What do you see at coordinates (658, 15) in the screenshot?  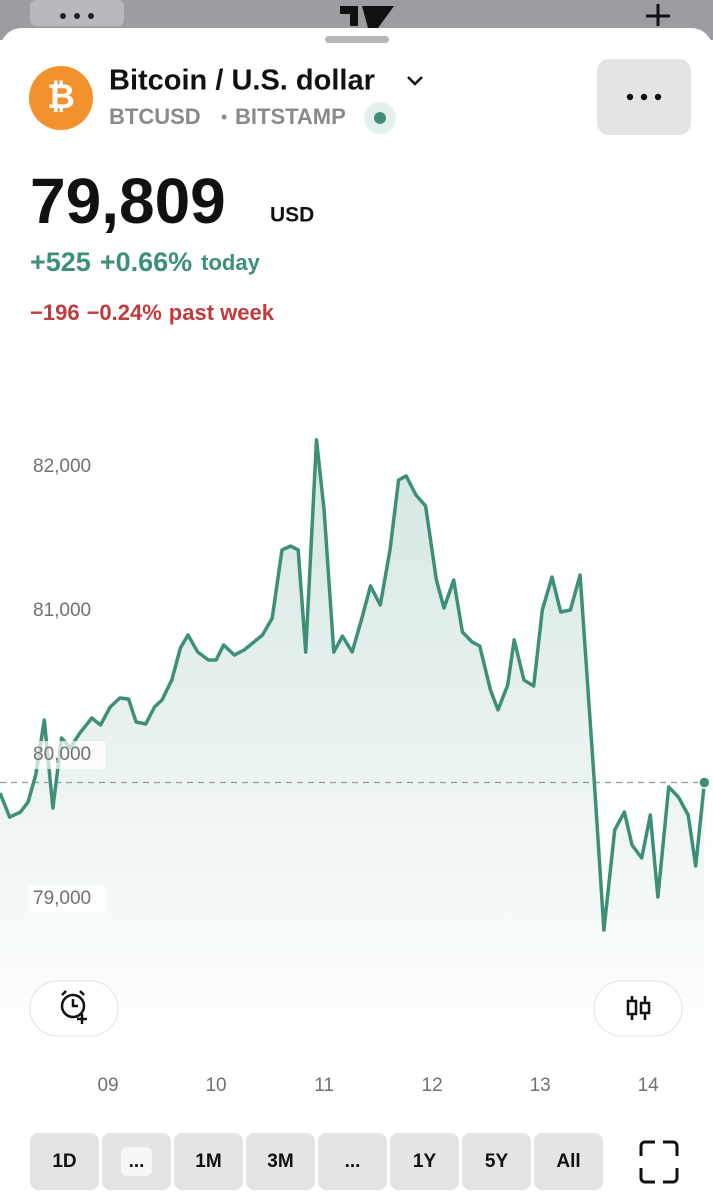 I see `add-icon` at bounding box center [658, 15].